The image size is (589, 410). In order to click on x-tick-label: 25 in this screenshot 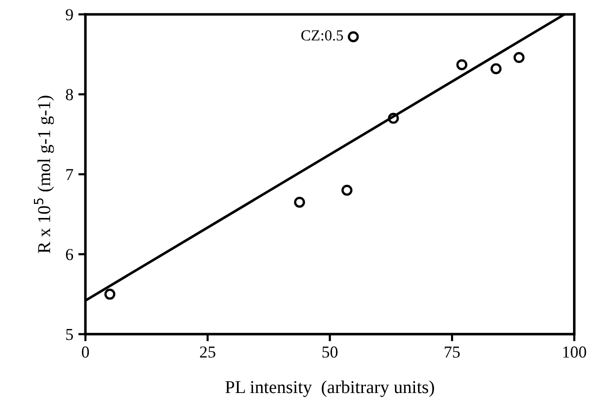, I will do `click(208, 352)`.